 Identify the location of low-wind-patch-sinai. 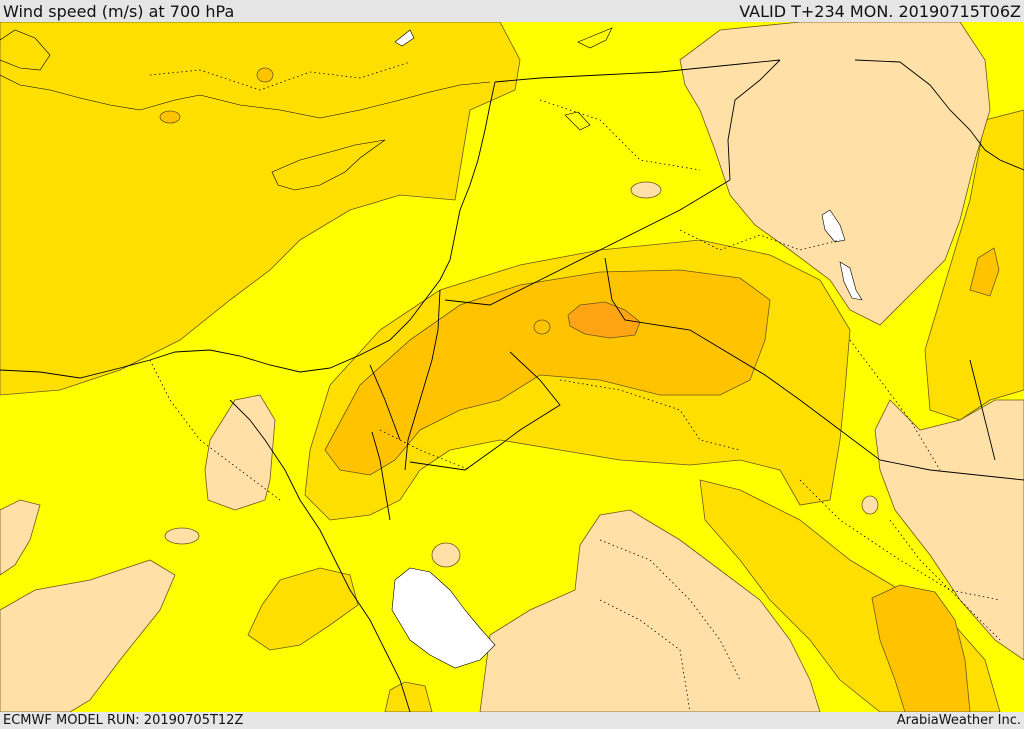
(240, 452).